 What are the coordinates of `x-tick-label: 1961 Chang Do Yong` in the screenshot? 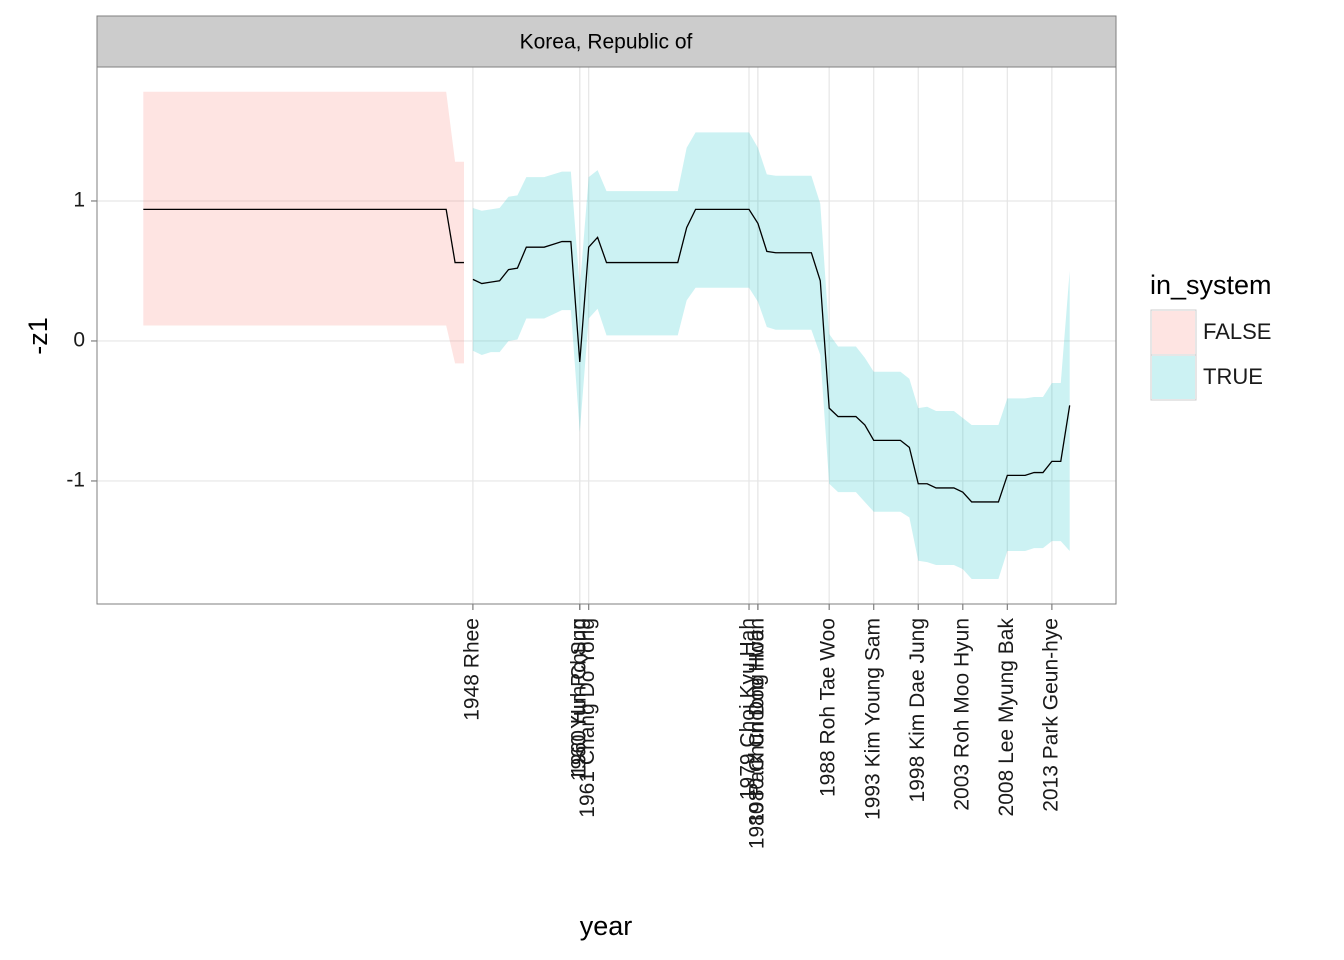 It's located at (587, 718).